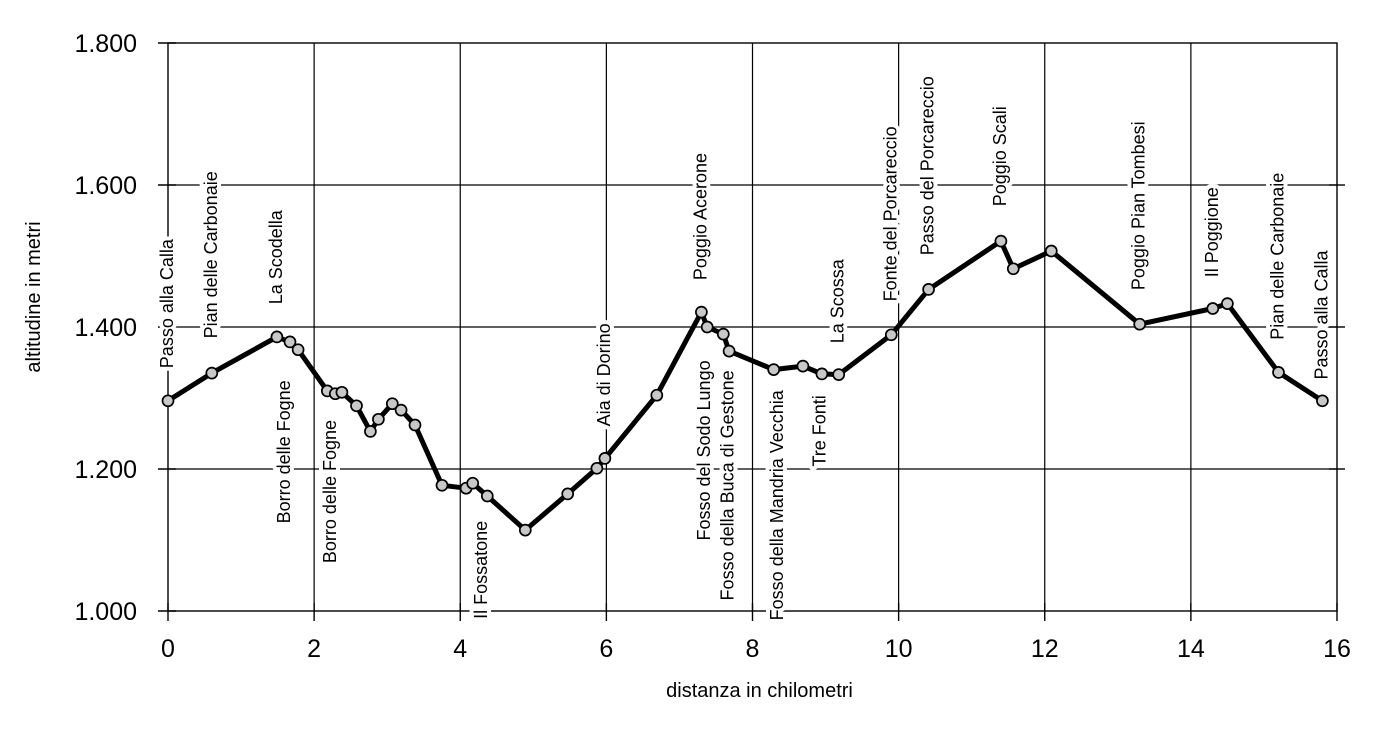  What do you see at coordinates (1000, 156) in the screenshot?
I see `place-label: Poggio Scali` at bounding box center [1000, 156].